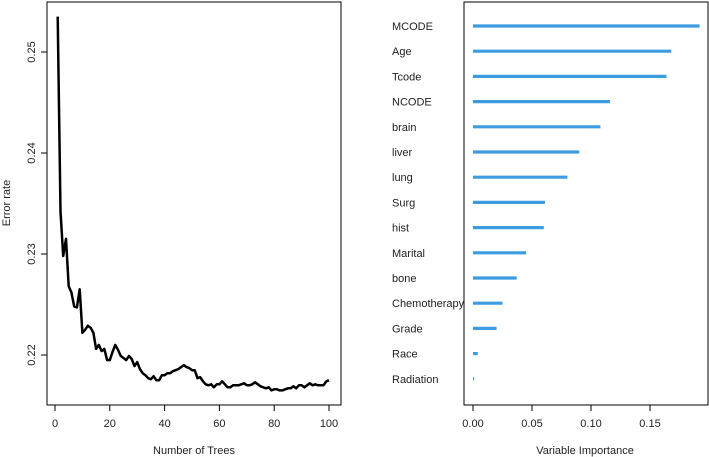  Describe the element at coordinates (55, 424) in the screenshot. I see `error-rate-x-tick-label: 0` at that location.